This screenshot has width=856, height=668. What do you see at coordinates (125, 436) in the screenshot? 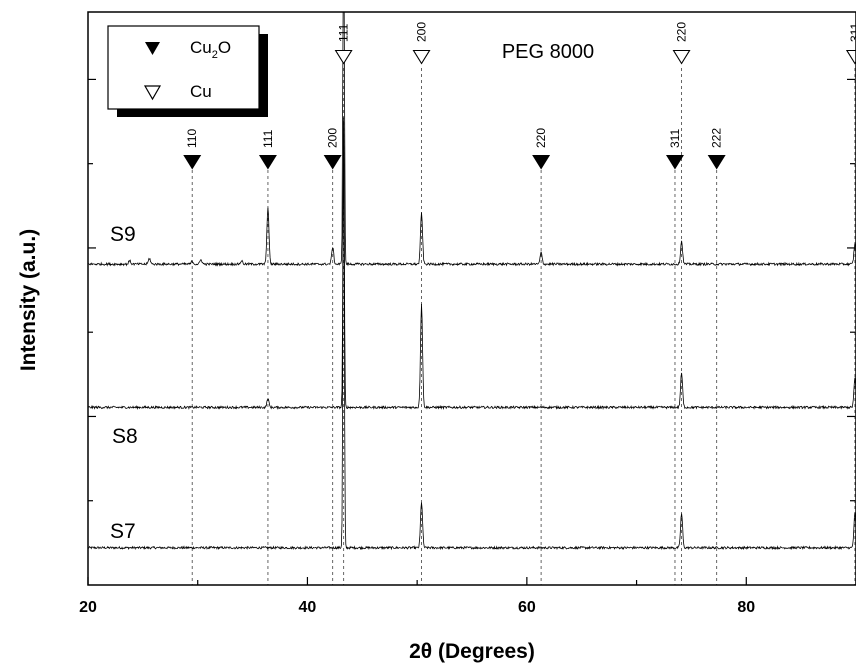
I see `series-label-s8: S8` at bounding box center [125, 436].